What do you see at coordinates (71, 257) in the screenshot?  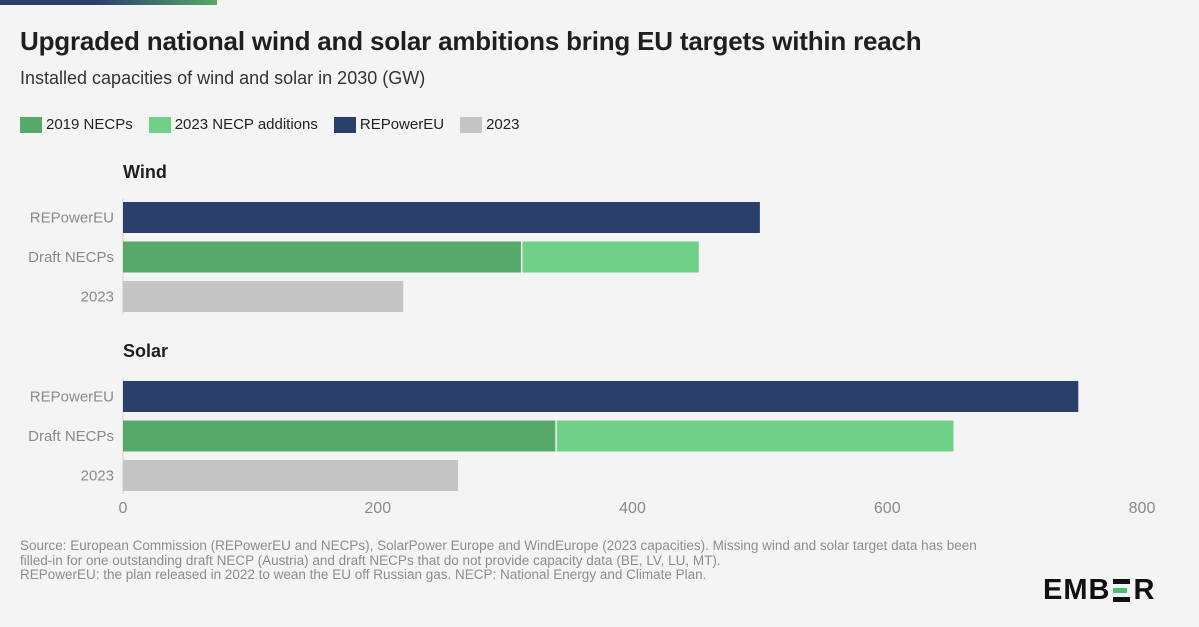 I see `category-label-wind-draft-necps: Draft NECPs` at bounding box center [71, 257].